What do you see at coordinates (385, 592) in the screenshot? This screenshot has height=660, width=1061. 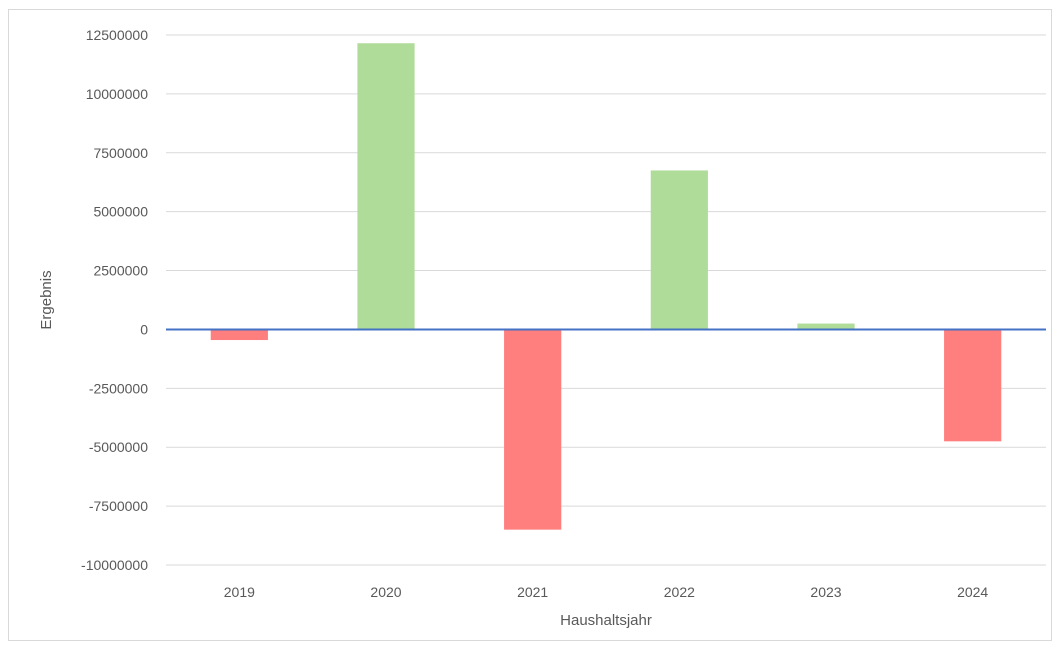 I see `x-tick-label: 2020` at bounding box center [385, 592].